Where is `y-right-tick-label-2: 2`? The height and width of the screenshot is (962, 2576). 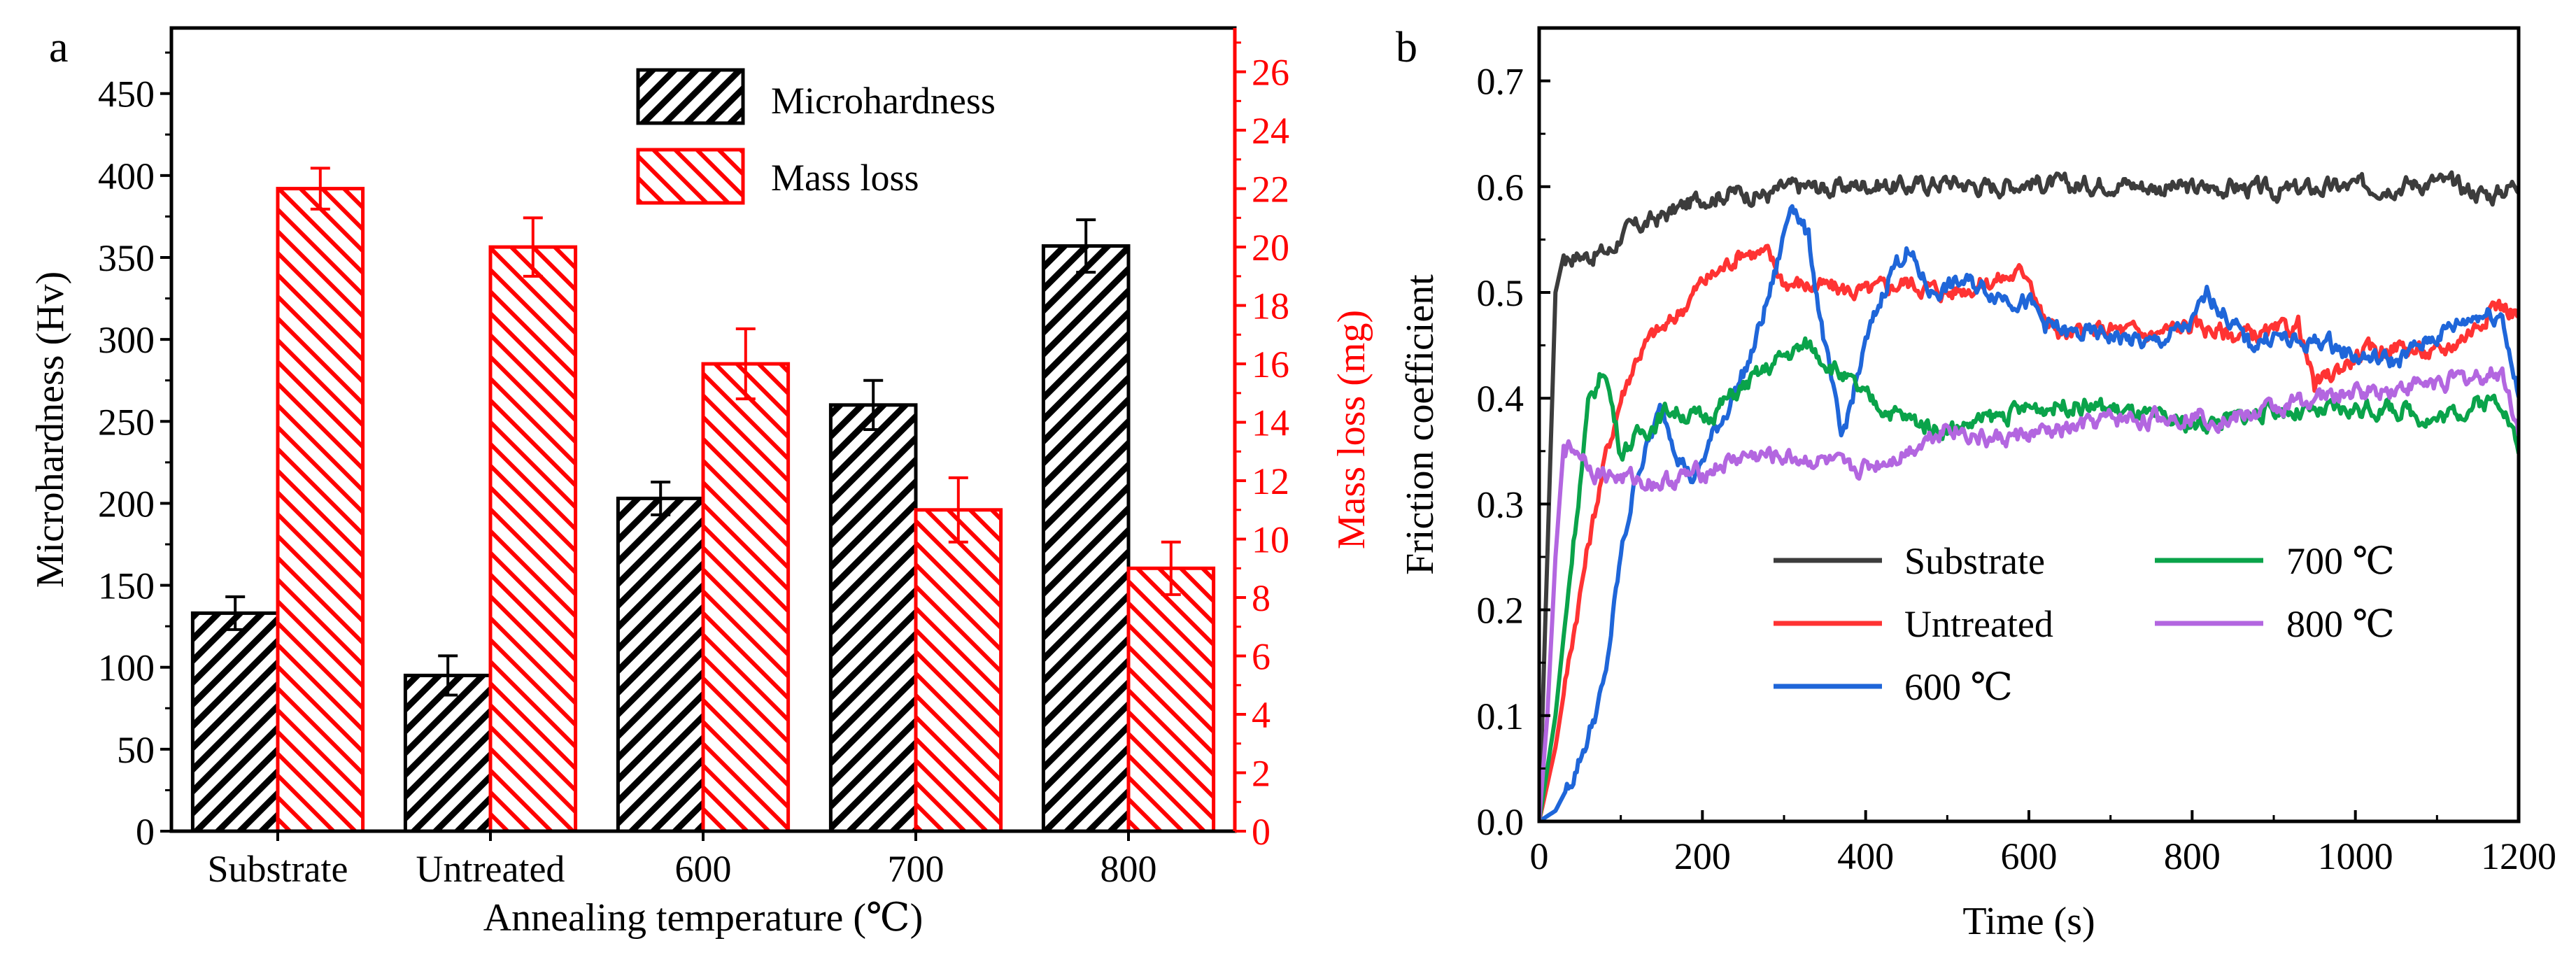 y-right-tick-label-2: 2 is located at coordinates (1261, 774).